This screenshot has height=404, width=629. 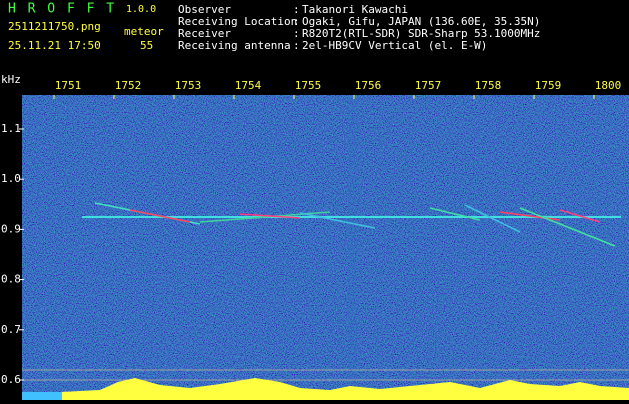 I want to click on info-value: 2el-HB9CV Vertical (el. E-W), so click(x=394, y=45).